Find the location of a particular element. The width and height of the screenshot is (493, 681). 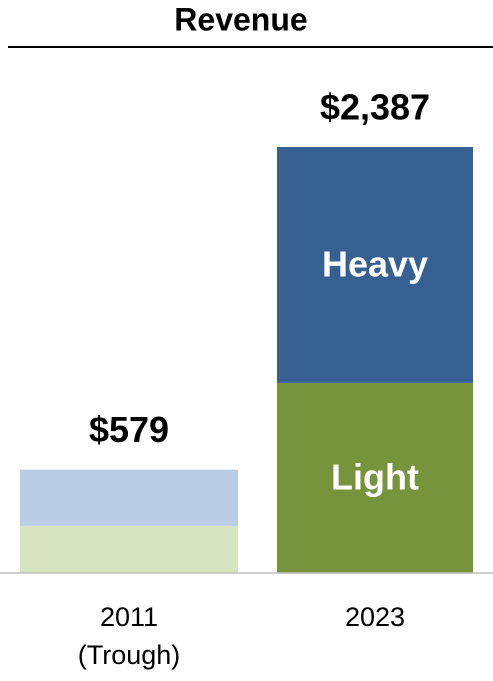

total-label: $2,387 is located at coordinates (375, 107).